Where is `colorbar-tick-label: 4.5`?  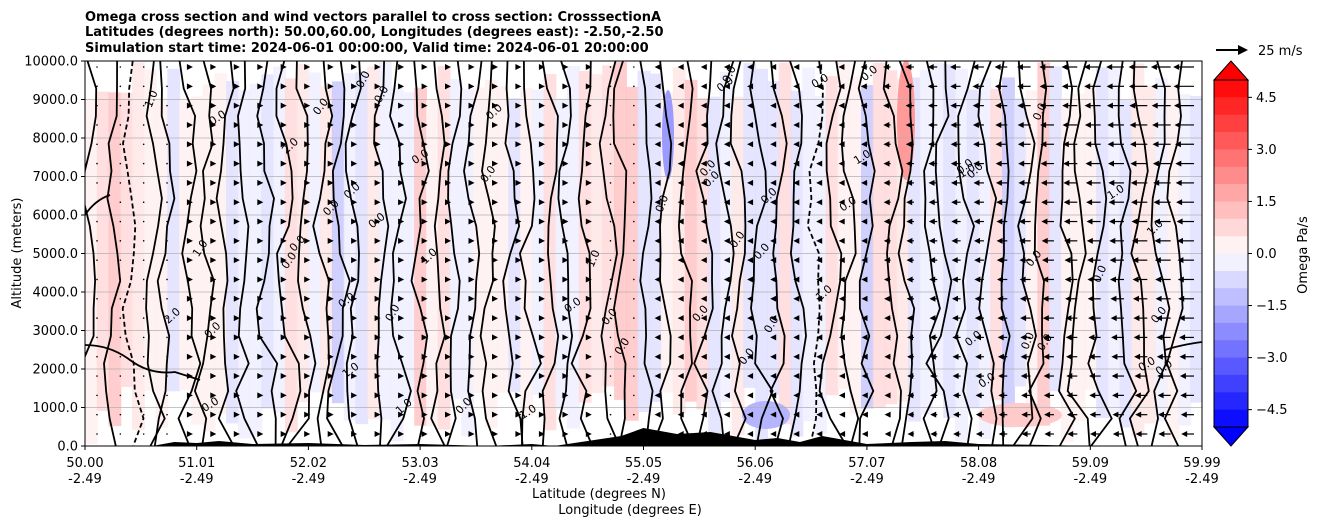 colorbar-tick-label: 4.5 is located at coordinates (1266, 98).